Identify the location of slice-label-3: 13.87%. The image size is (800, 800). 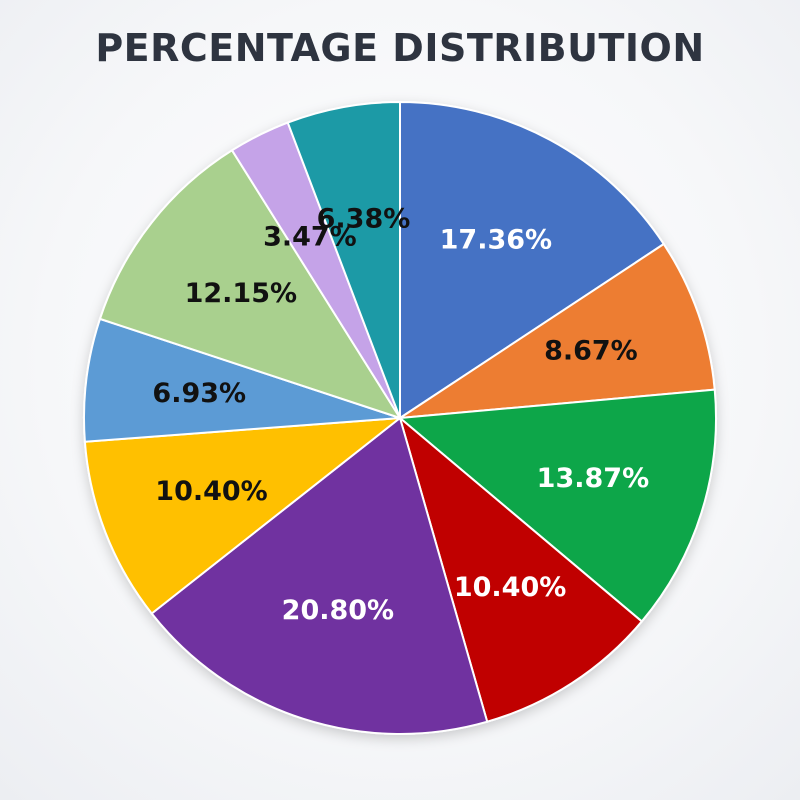
(593, 478).